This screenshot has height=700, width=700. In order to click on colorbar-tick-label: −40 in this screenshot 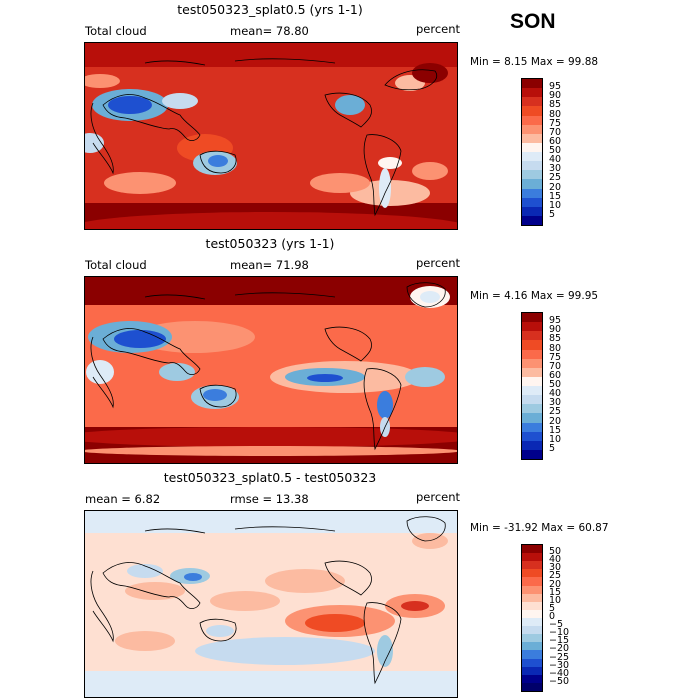, I will do `click(559, 673)`.